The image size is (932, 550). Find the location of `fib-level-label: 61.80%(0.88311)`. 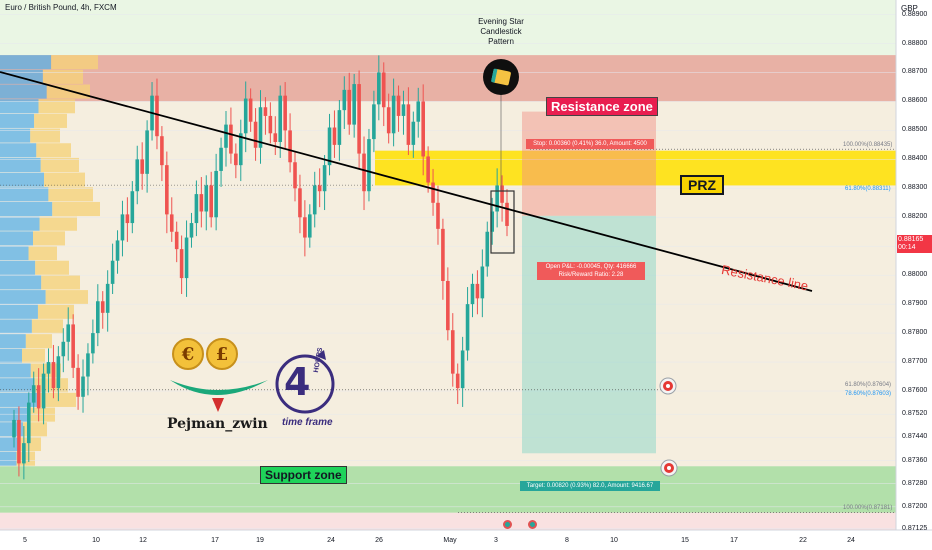

fib-level-label: 61.80%(0.88311) is located at coordinates (868, 189).